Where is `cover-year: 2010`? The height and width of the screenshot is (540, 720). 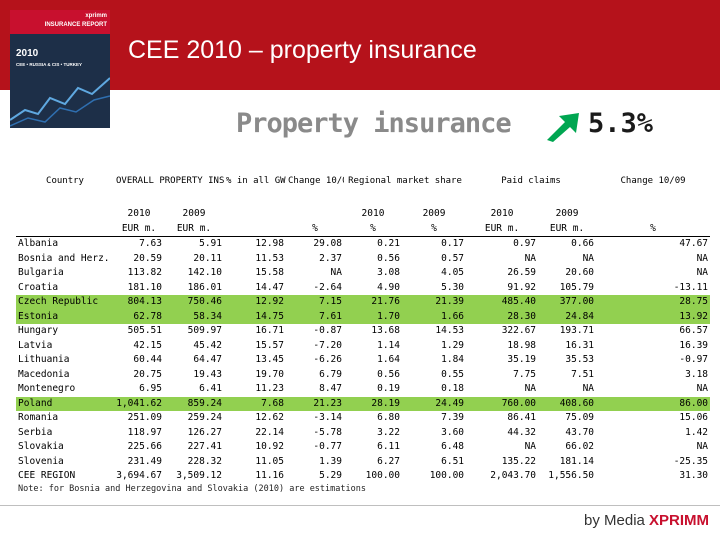 cover-year: 2010 is located at coordinates (27, 53).